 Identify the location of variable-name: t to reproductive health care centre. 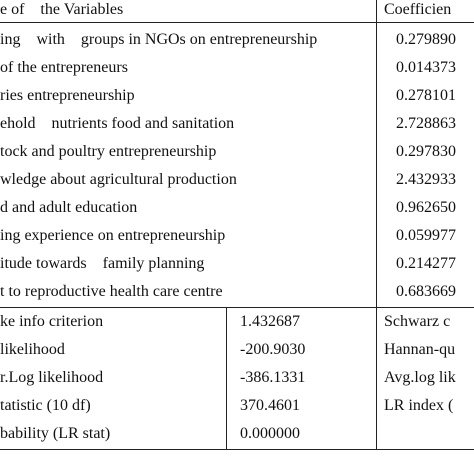
(111, 291).